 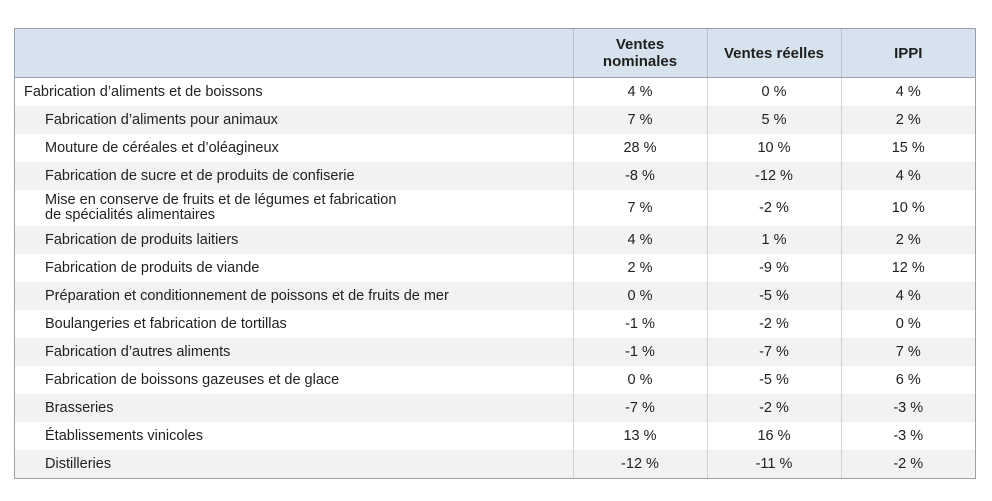 What do you see at coordinates (294, 324) in the screenshot?
I see `row-label: Boulangeries et fabrication de tortillas` at bounding box center [294, 324].